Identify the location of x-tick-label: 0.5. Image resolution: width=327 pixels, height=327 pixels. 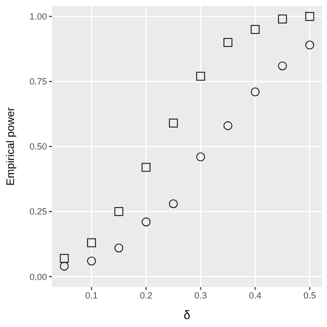
(309, 295).